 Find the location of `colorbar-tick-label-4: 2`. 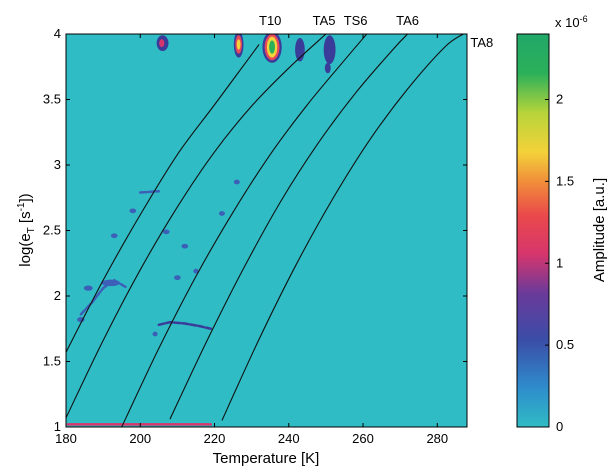

colorbar-tick-label-4: 2 is located at coordinates (559, 99).